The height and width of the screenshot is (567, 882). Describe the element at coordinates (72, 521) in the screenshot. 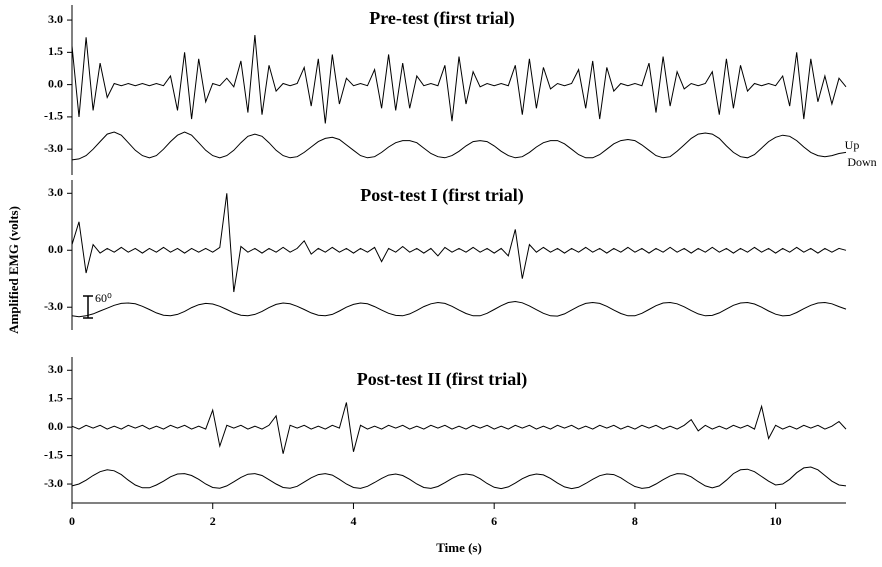

I see `x-tick-label: 0` at that location.